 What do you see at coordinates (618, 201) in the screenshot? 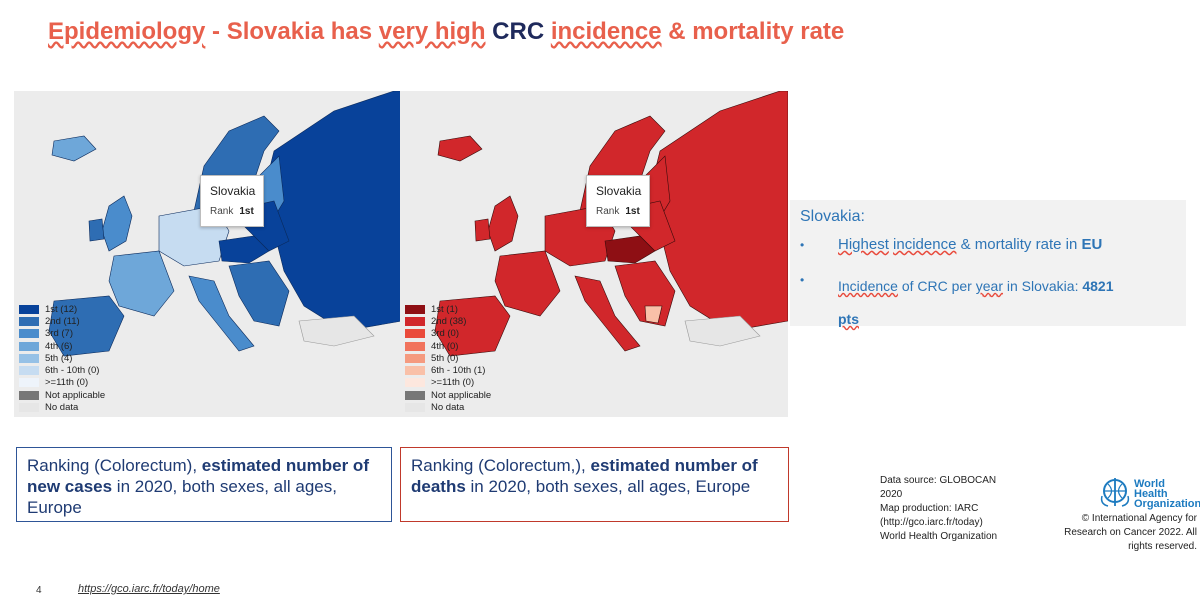
I see `mortality-tooltip: Slovakia Rank 1st` at bounding box center [618, 201].